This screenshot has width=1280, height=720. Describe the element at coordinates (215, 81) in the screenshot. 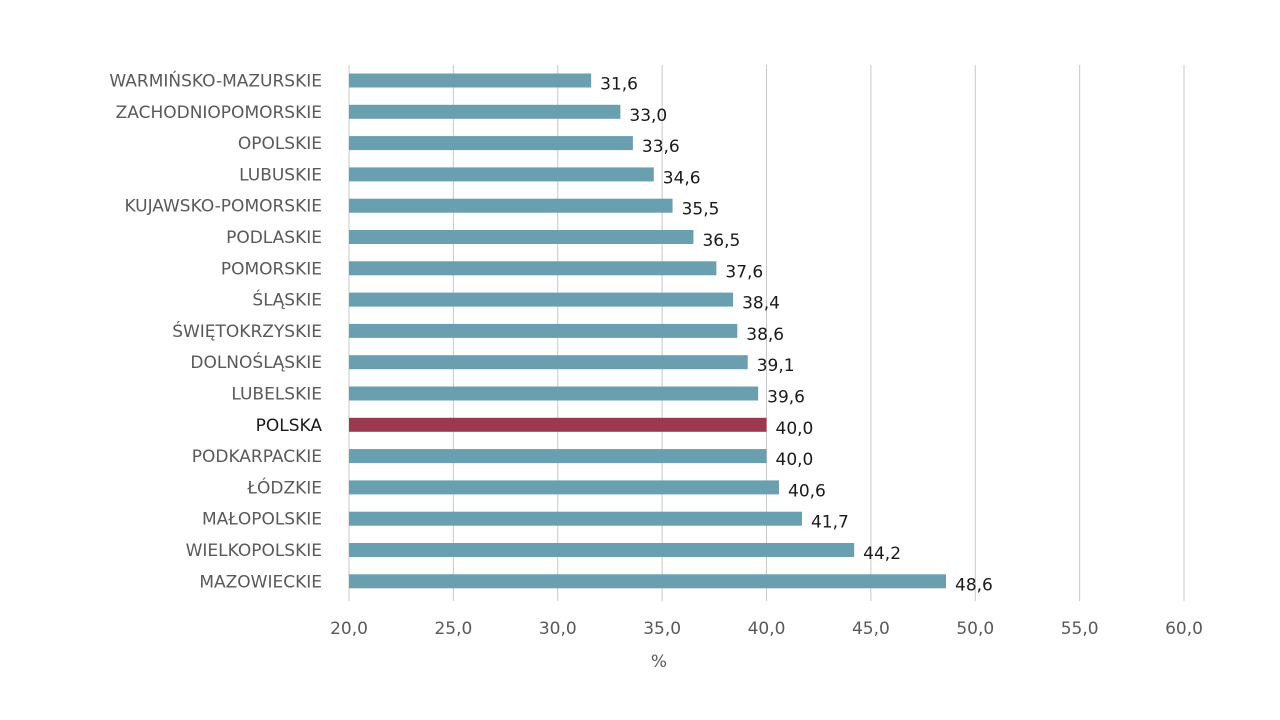

I see `category-label: WARMIŃSKO-MAZURSKIE` at that location.